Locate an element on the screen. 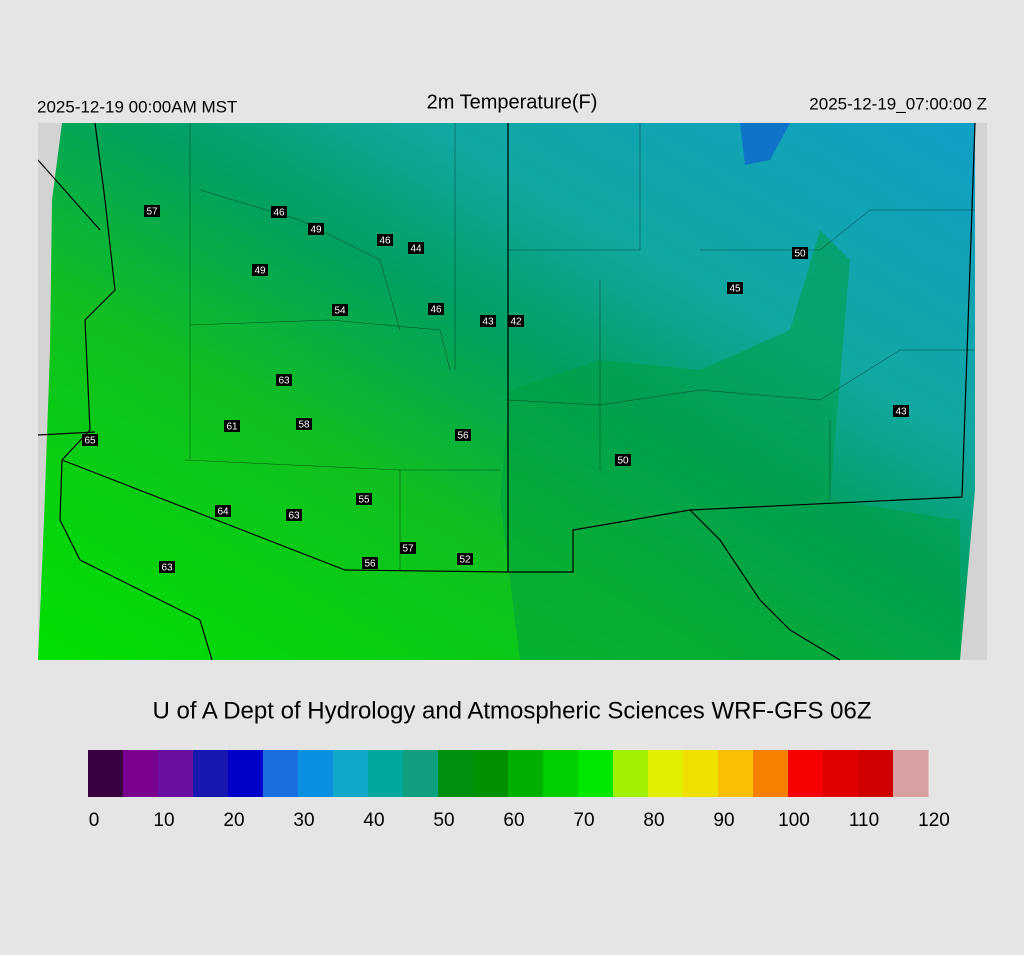 The width and height of the screenshot is (1024, 955). valid-time-local: 2025-12-19 00:00AM MST is located at coordinates (137, 106).